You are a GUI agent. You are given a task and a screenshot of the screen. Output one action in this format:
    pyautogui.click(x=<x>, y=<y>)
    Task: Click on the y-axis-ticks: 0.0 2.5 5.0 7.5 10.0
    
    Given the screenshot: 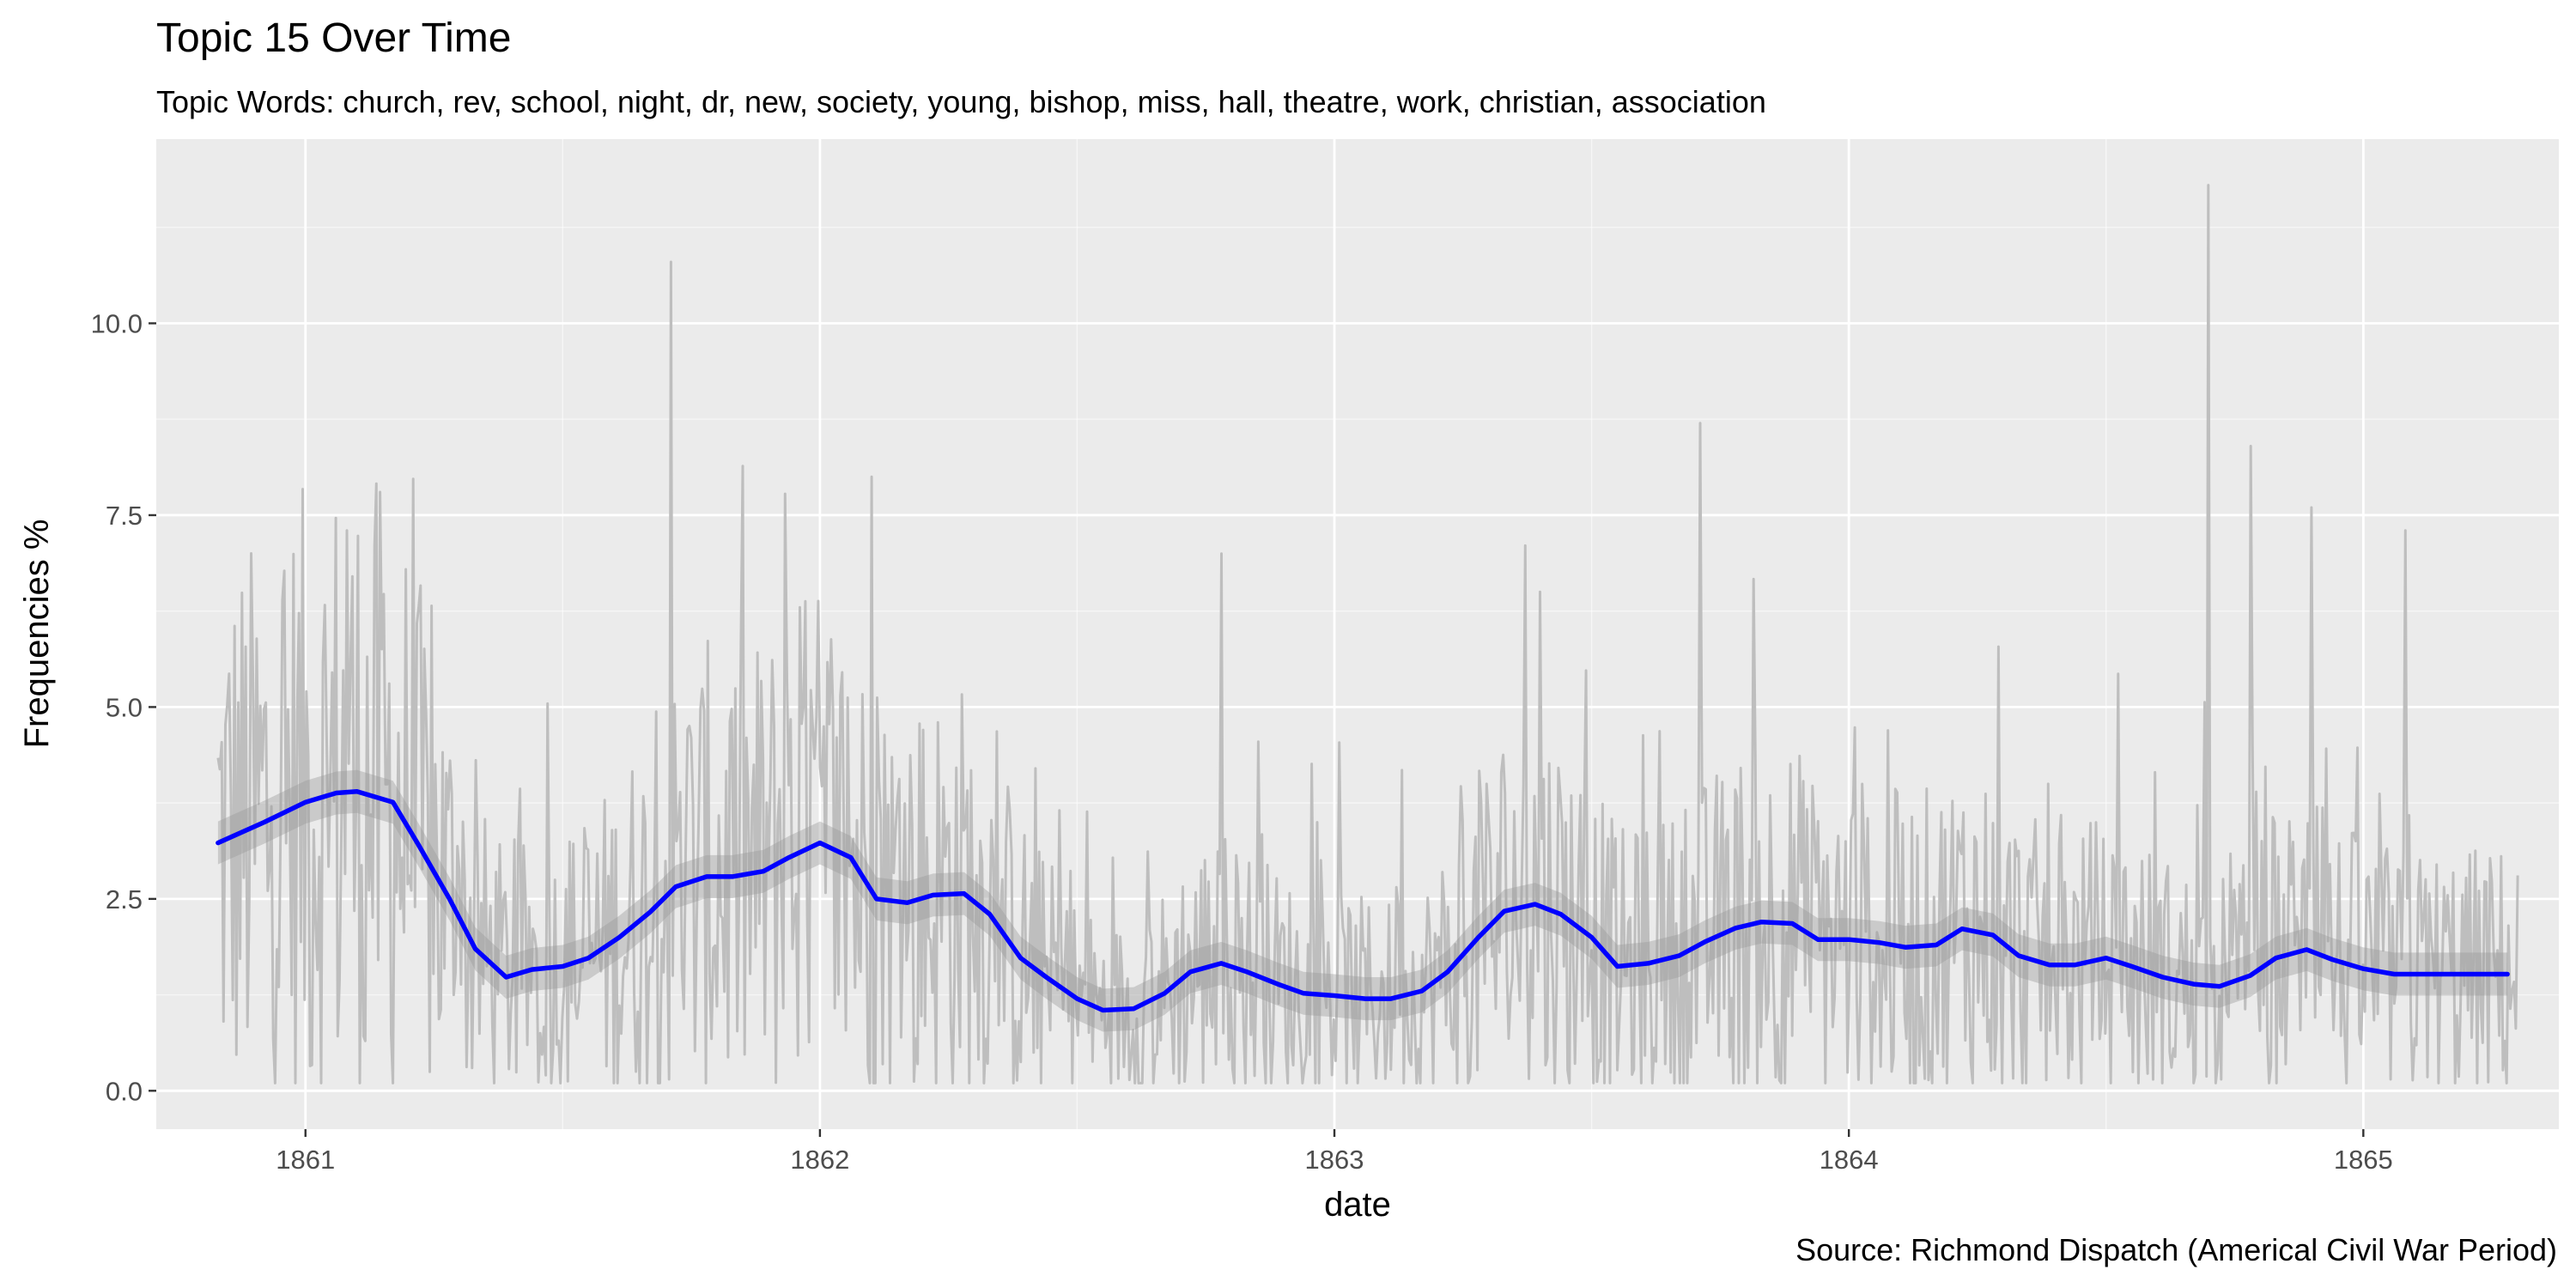 What is the action you would take?
    pyautogui.click(x=123, y=707)
    